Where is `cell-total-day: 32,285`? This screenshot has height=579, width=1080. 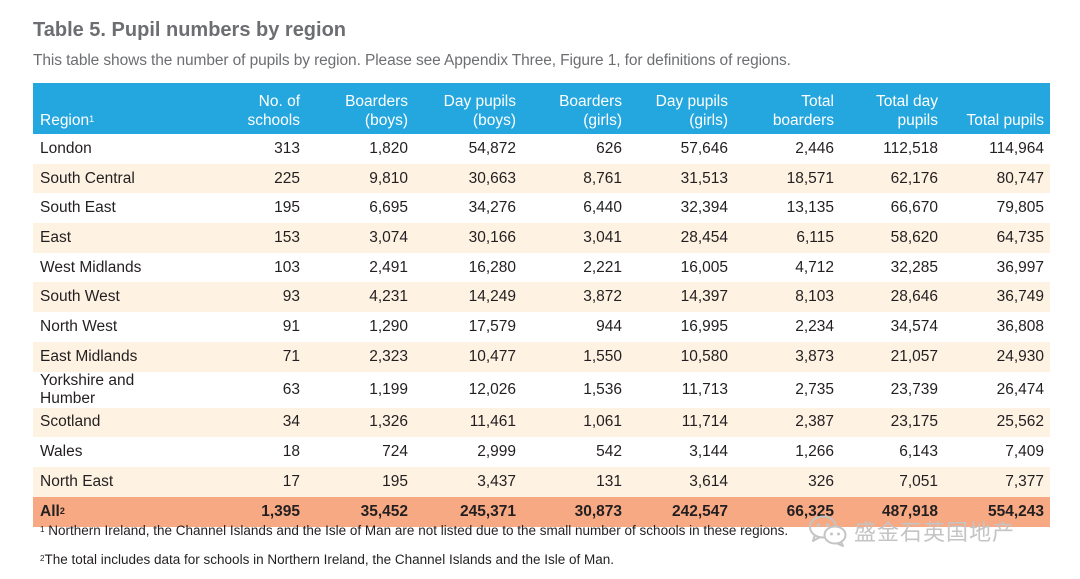
cell-total-day: 32,285 is located at coordinates (892, 267).